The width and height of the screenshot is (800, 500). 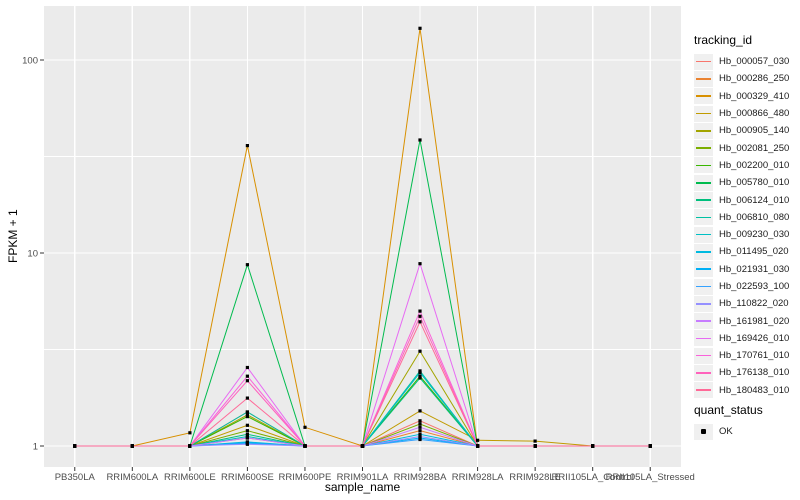 I want to click on legend-entry-label: Hb_022593_100, so click(x=754, y=286).